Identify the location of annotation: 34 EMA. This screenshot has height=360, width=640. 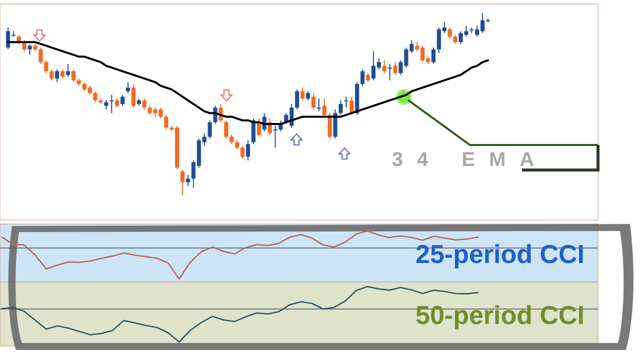
(470, 160).